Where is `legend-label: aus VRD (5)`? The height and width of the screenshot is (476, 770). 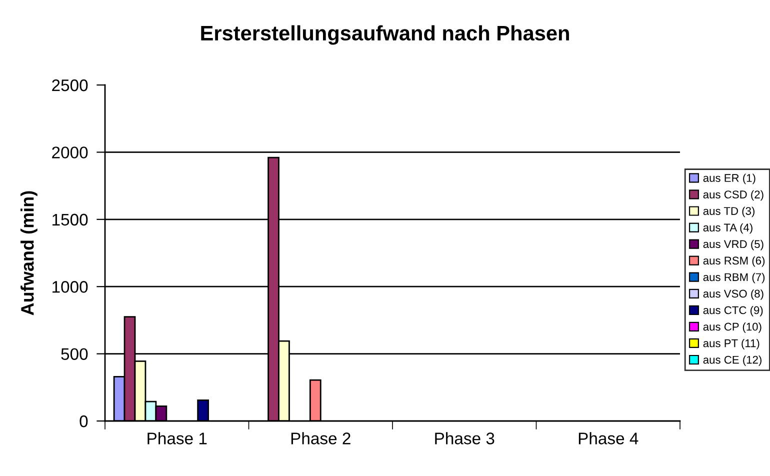 legend-label: aus VRD (5) is located at coordinates (733, 245).